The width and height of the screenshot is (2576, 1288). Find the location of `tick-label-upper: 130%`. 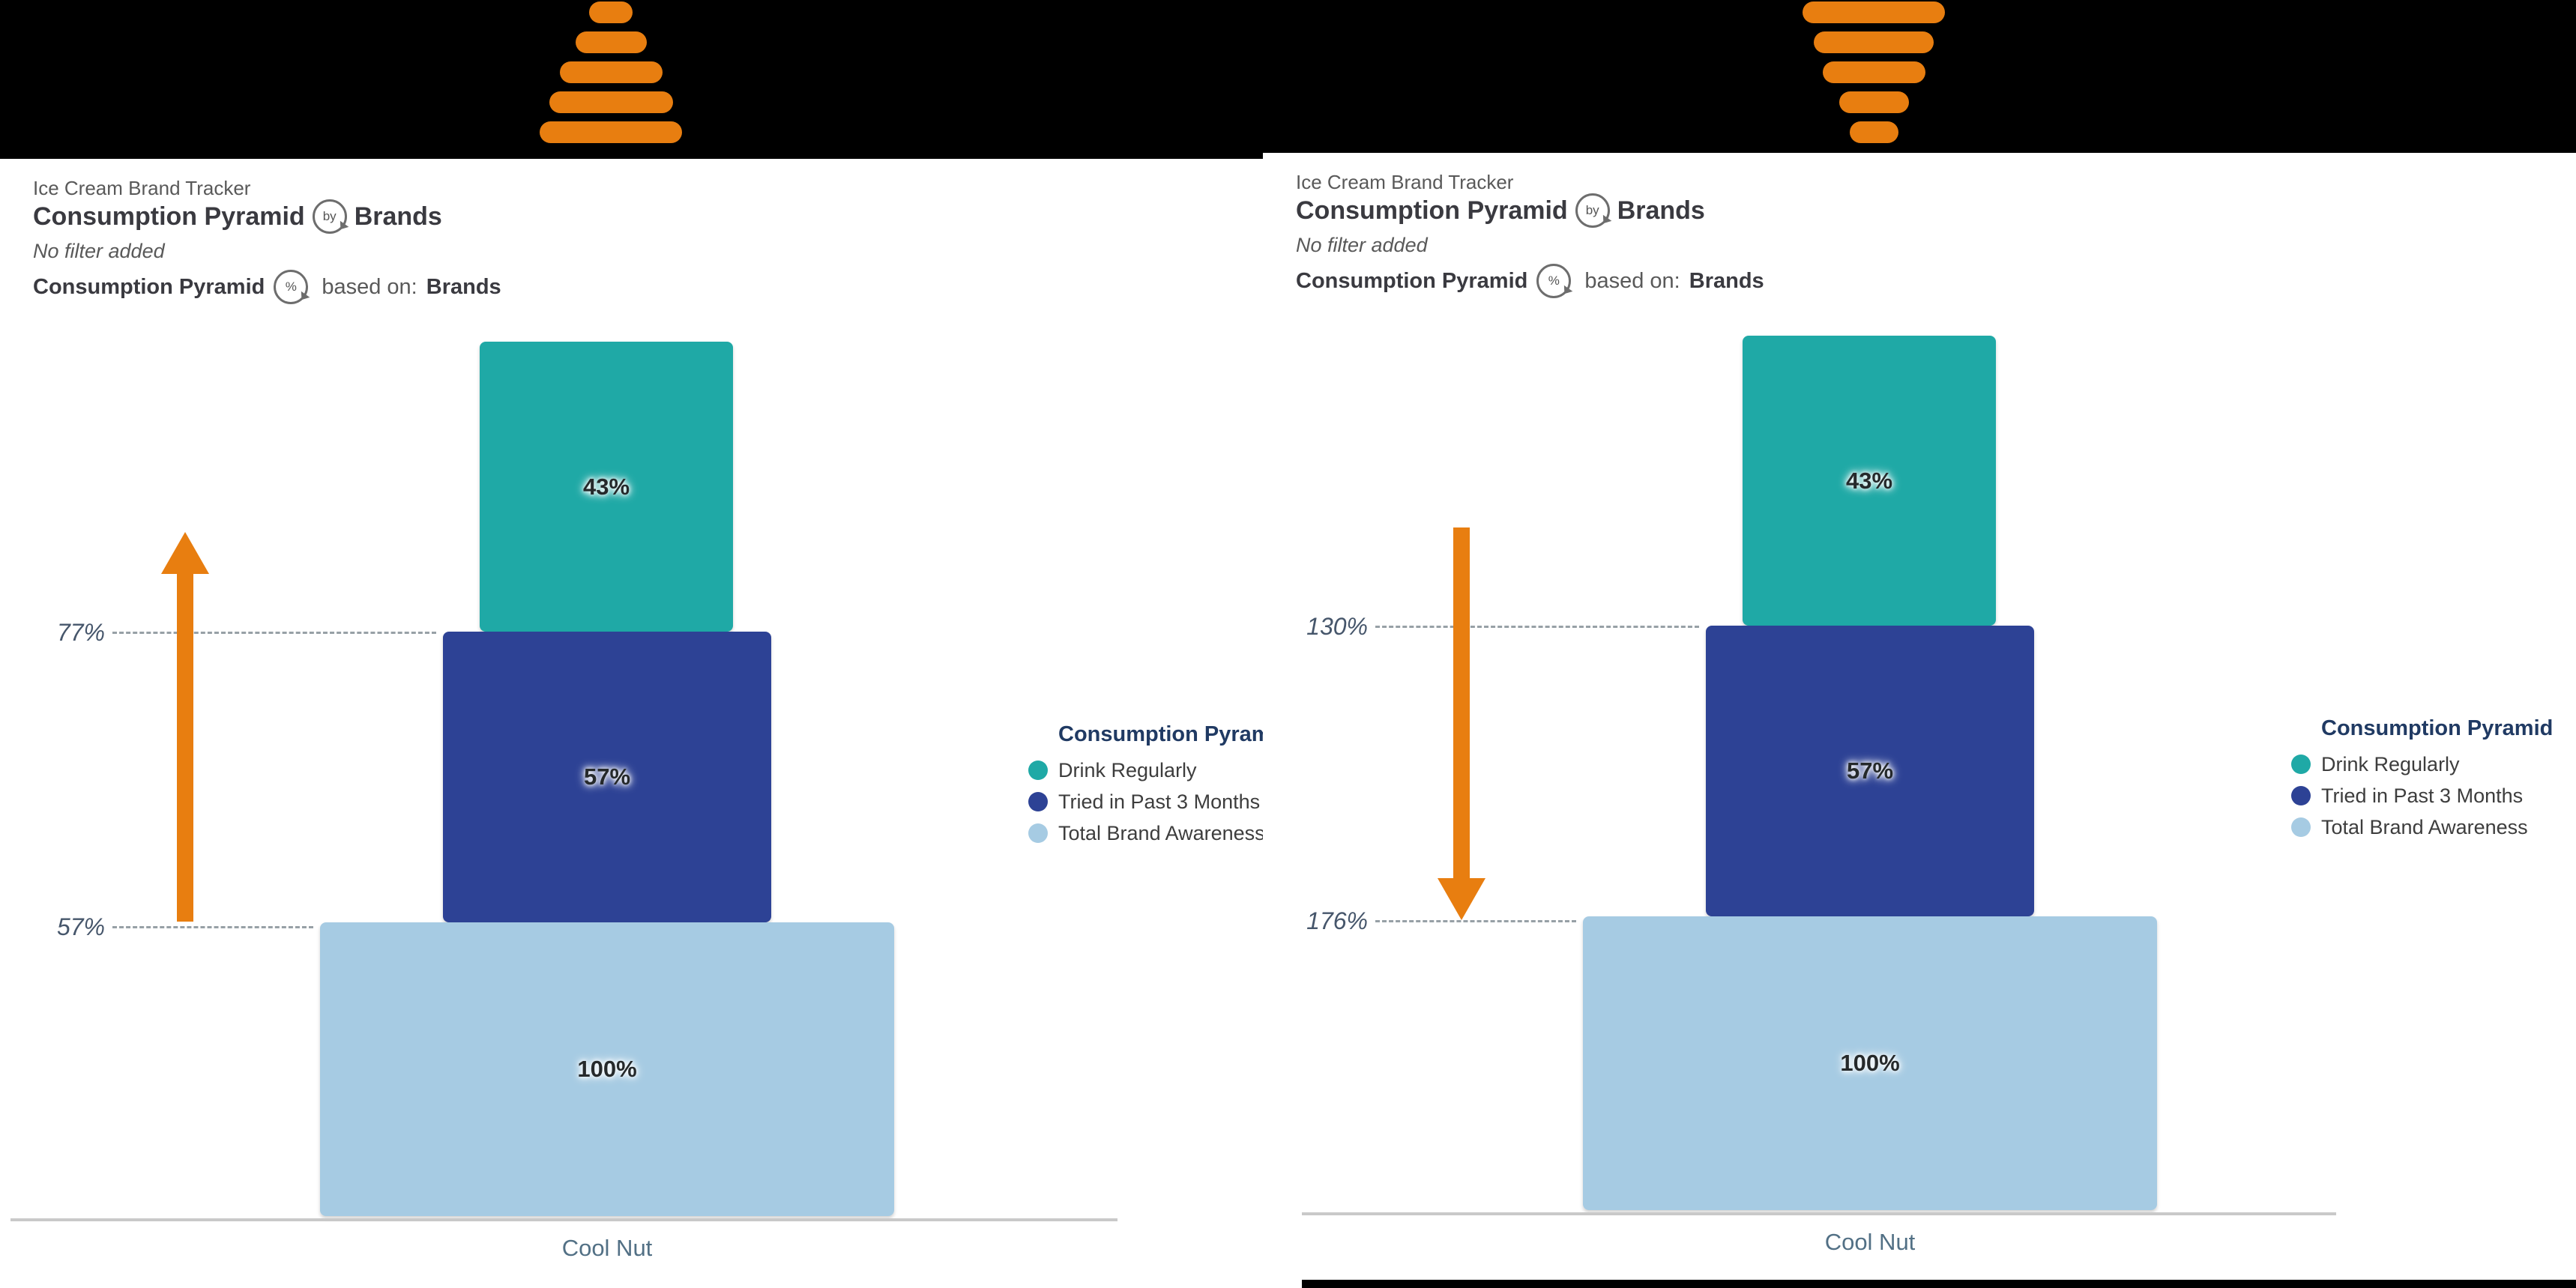

tick-label-upper: 130% is located at coordinates (1337, 626).